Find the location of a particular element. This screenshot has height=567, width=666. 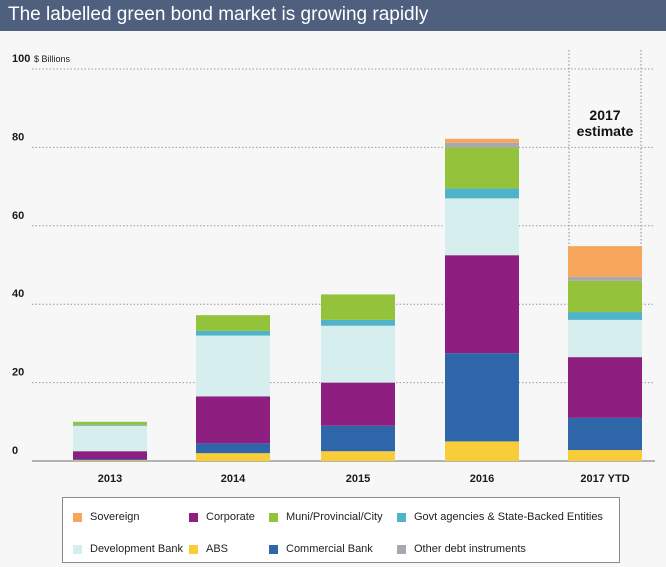

x-tick-label: 2016 is located at coordinates (482, 479).